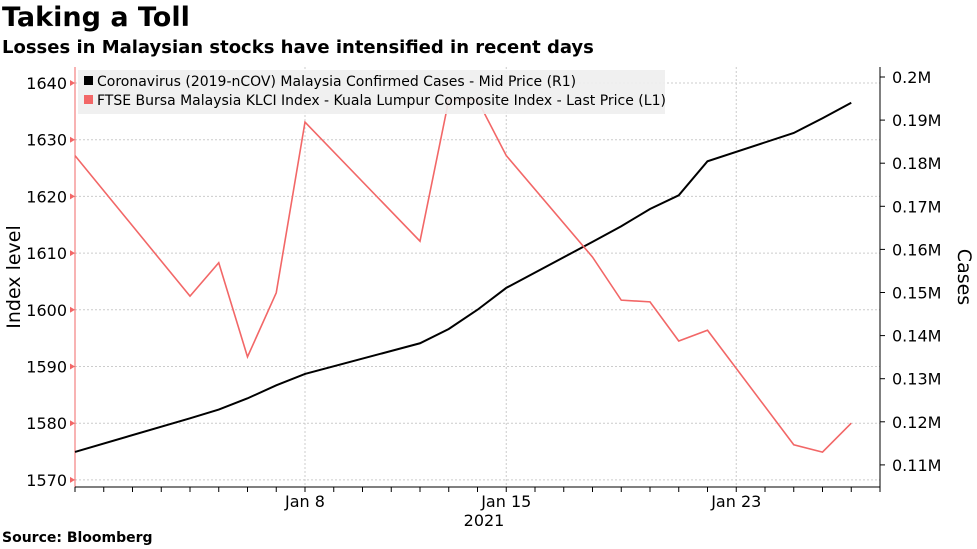  What do you see at coordinates (304, 501) in the screenshot?
I see `x-tick-label: Jan 8` at bounding box center [304, 501].